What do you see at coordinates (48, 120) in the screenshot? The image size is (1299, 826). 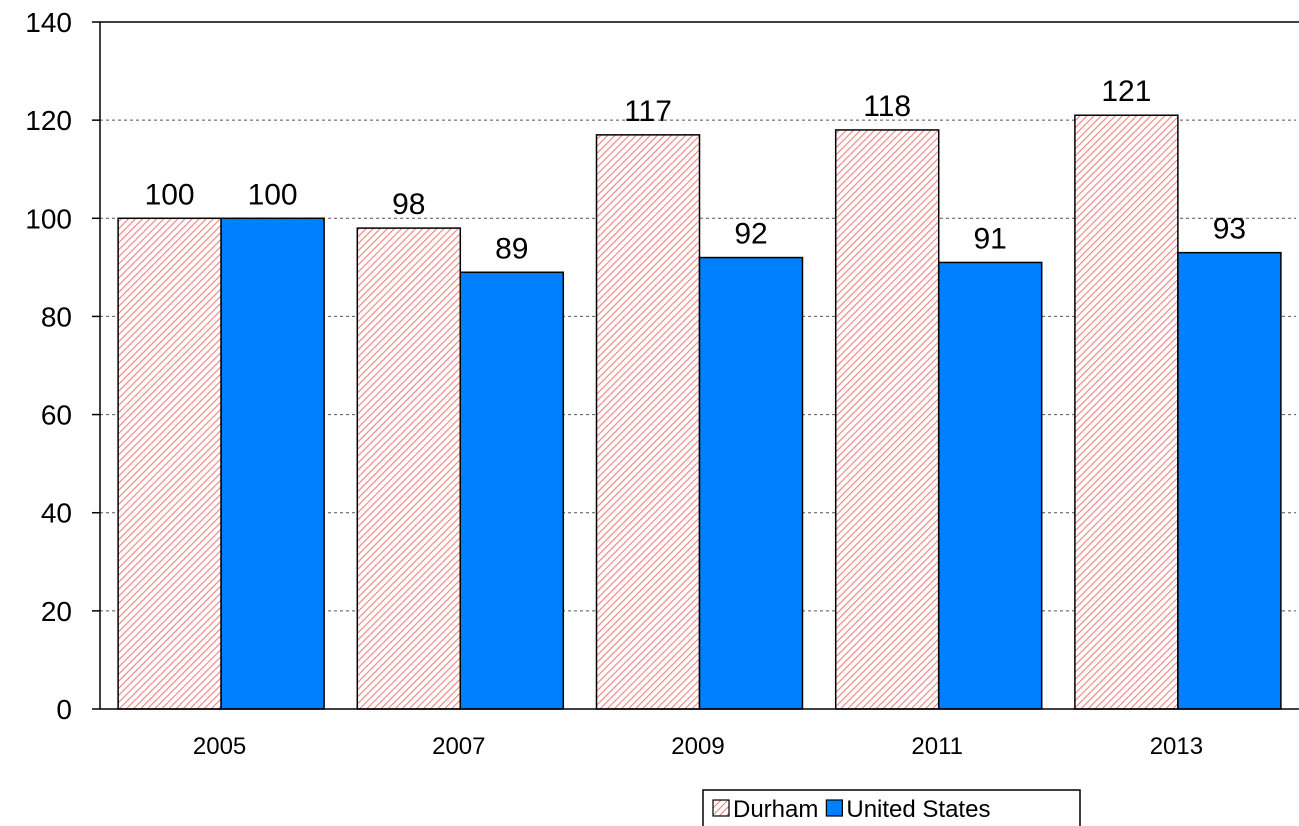 I see `y-tick-label: 120` at bounding box center [48, 120].